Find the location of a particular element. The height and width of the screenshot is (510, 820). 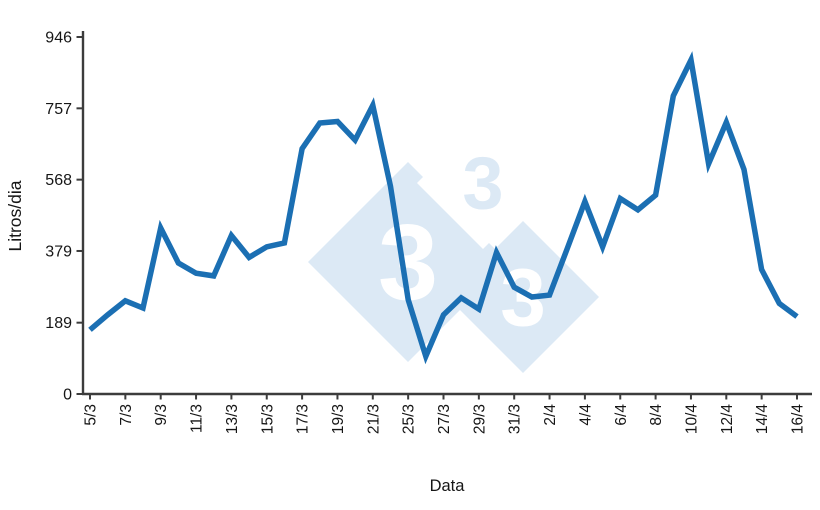

watermark-3-glyph: 3 is located at coordinates (482, 183).